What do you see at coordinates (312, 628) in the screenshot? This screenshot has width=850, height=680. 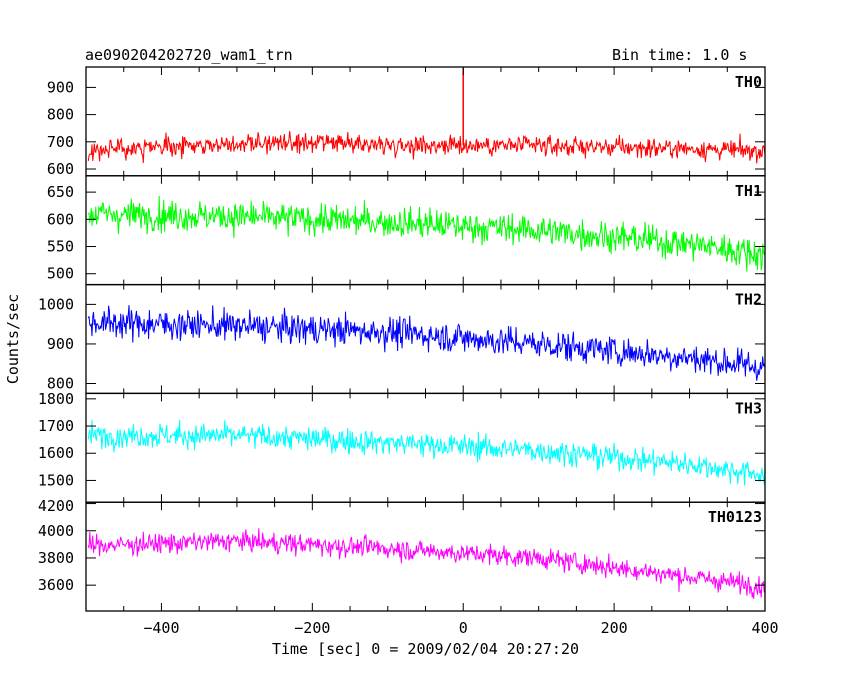 I see `x-tick-label: −200` at bounding box center [312, 628].